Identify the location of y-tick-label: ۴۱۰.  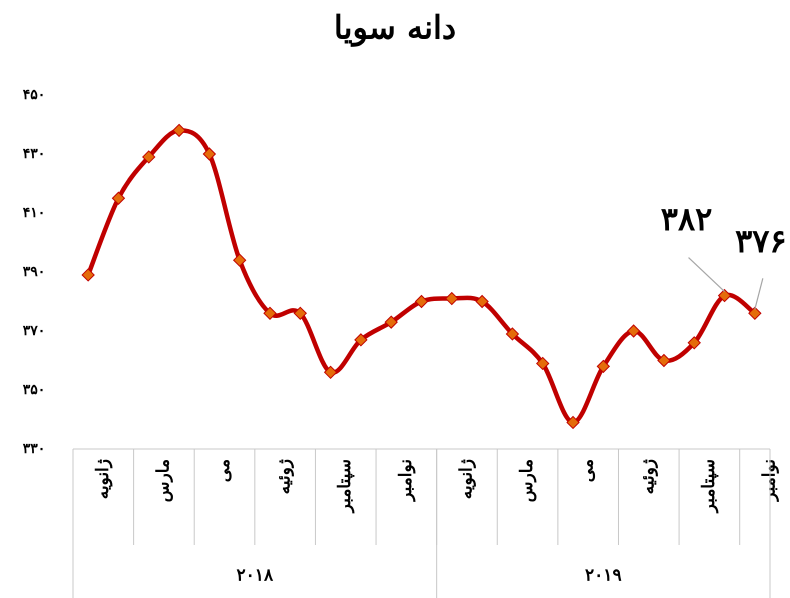
(34, 213).